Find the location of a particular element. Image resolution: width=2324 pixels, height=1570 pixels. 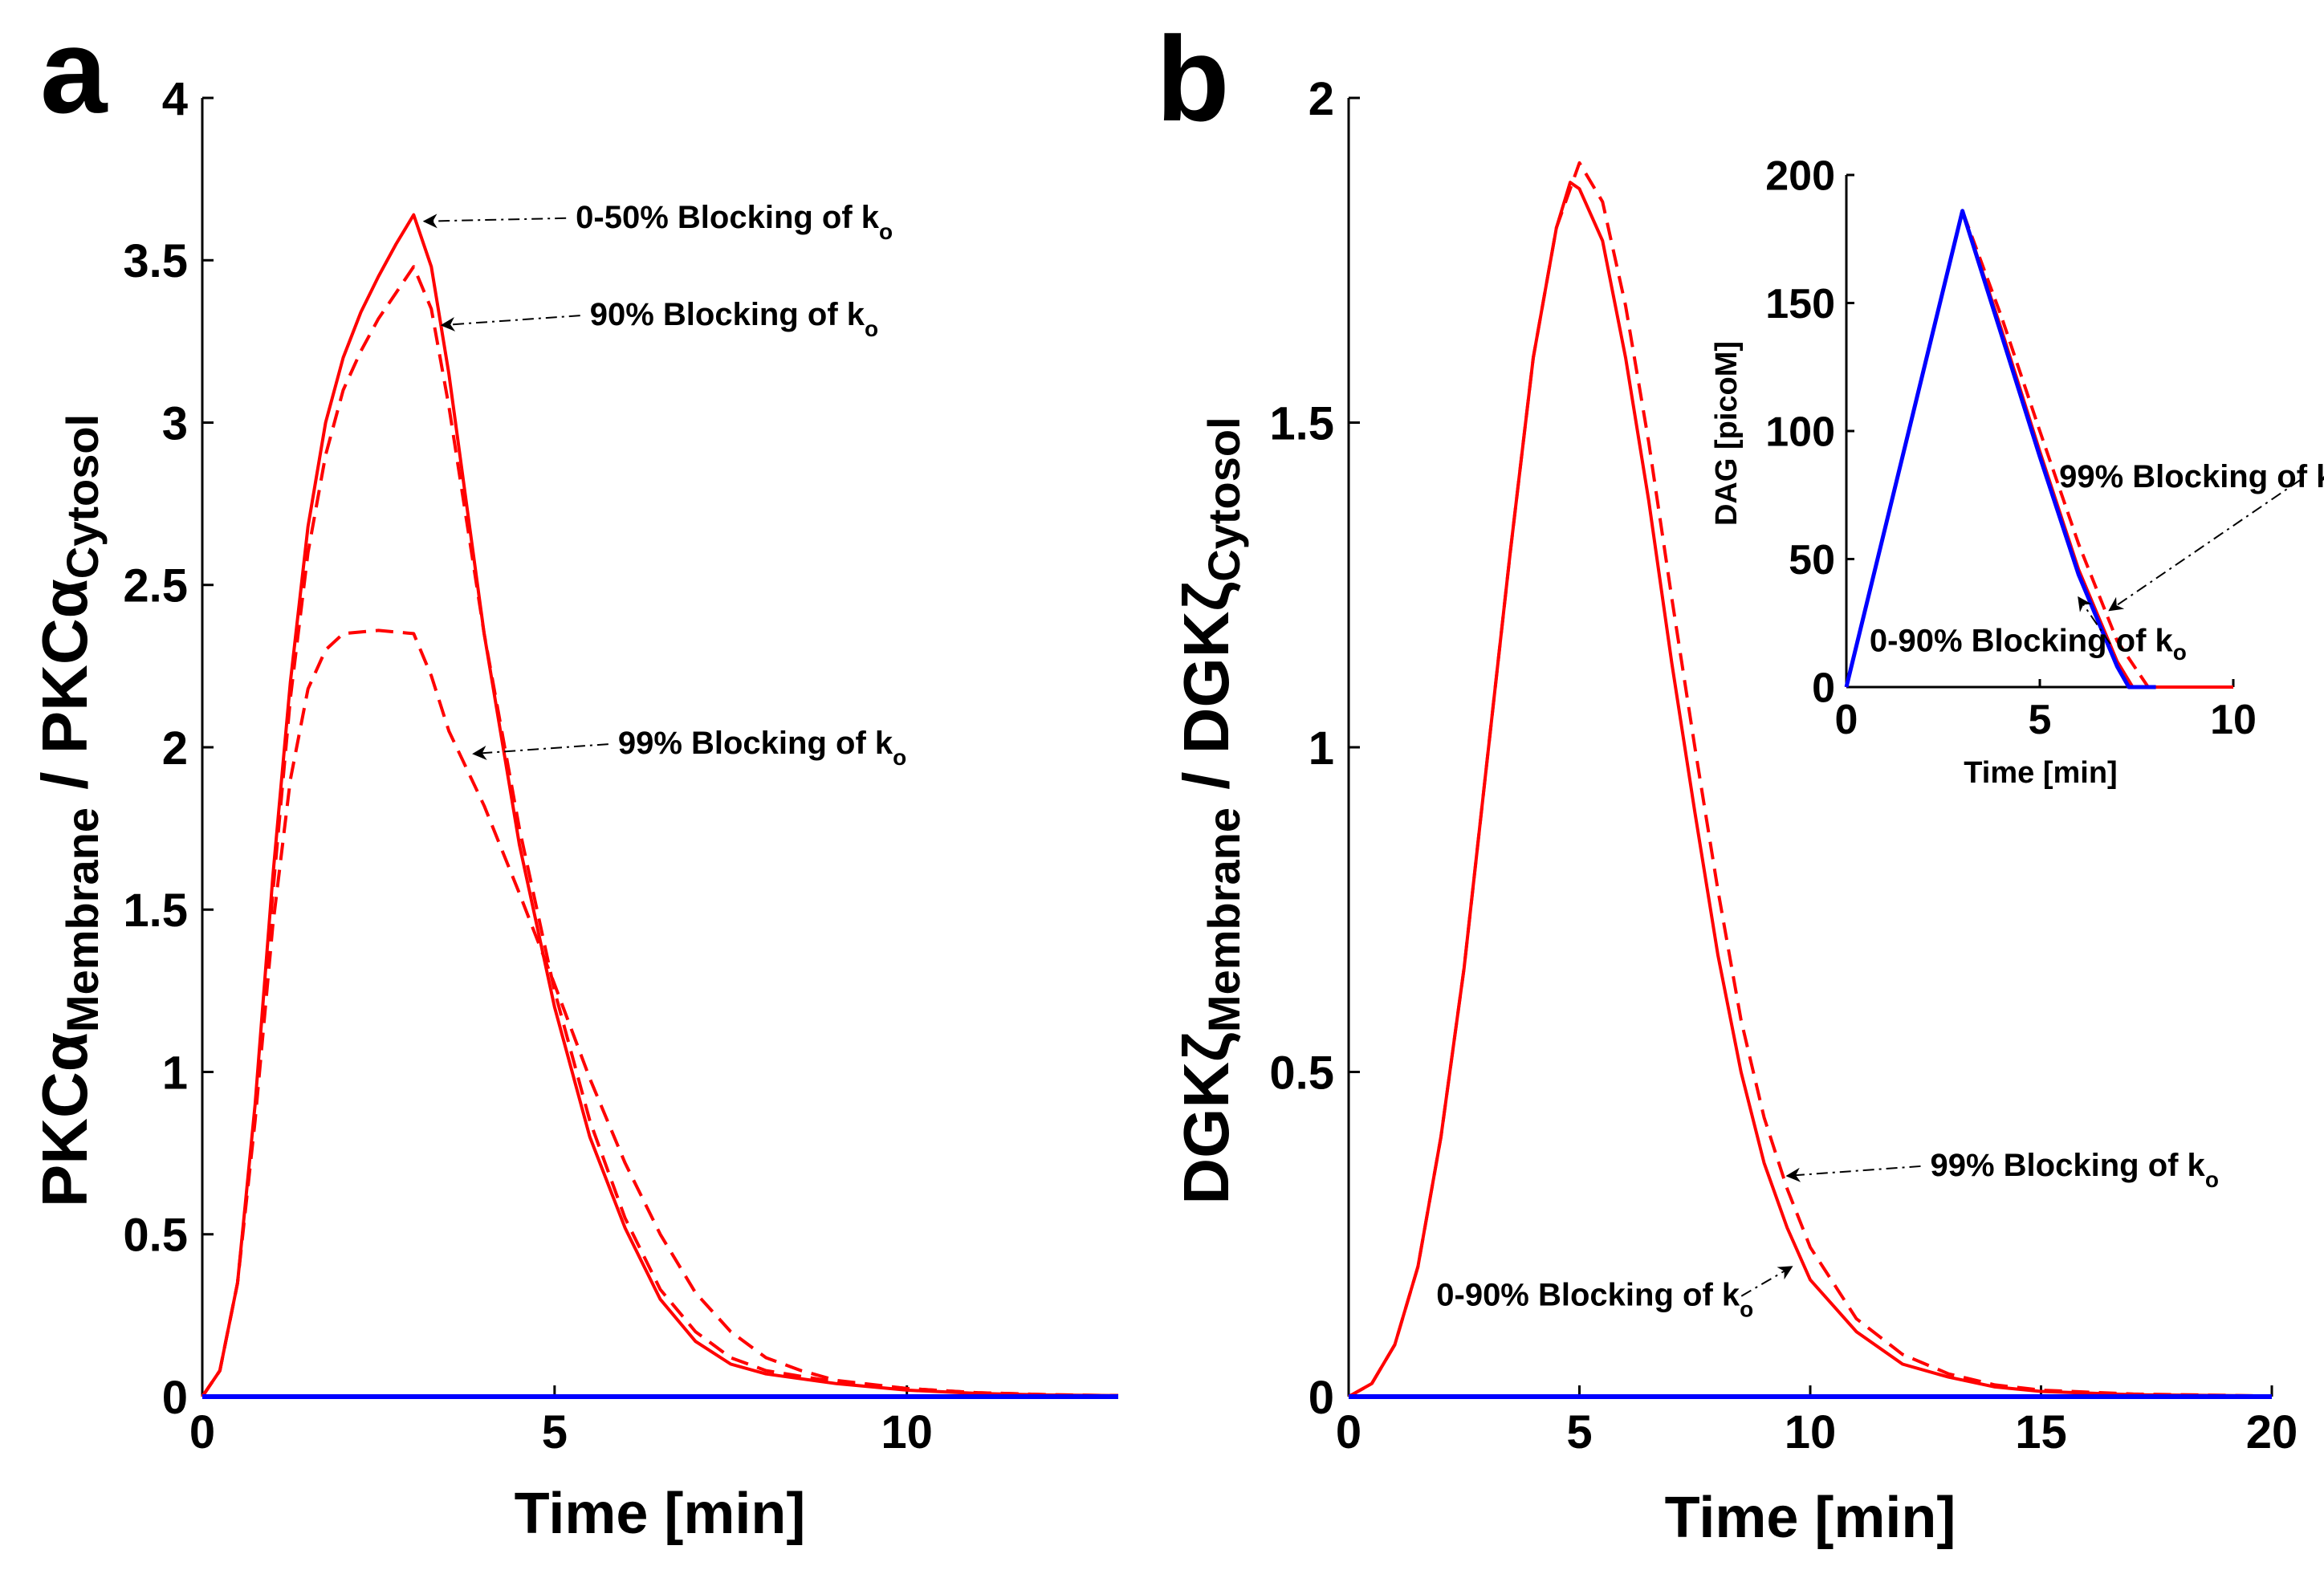

panel-b-ytick-label: 2 is located at coordinates (1321, 99).